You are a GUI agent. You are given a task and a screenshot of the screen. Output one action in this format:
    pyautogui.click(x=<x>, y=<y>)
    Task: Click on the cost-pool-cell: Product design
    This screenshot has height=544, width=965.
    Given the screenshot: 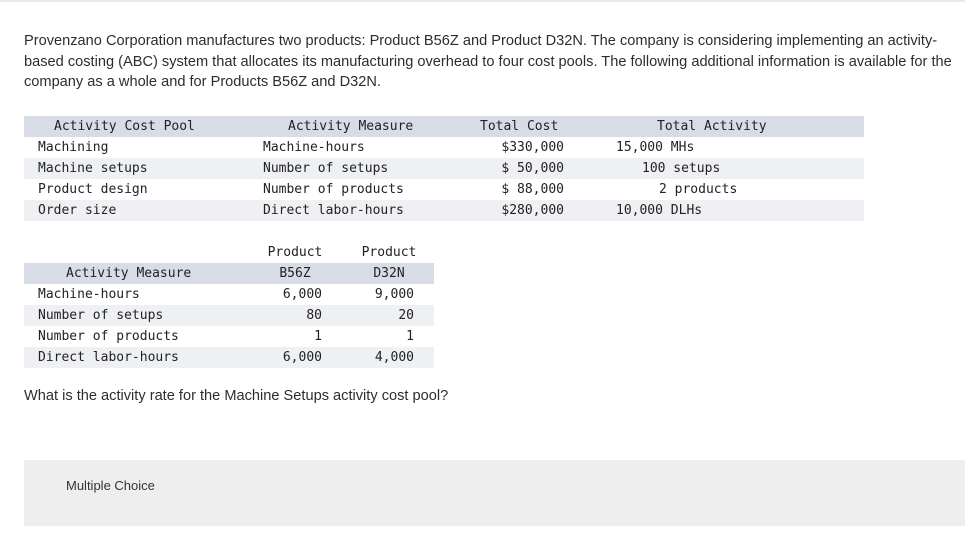 What is the action you would take?
    pyautogui.click(x=93, y=189)
    